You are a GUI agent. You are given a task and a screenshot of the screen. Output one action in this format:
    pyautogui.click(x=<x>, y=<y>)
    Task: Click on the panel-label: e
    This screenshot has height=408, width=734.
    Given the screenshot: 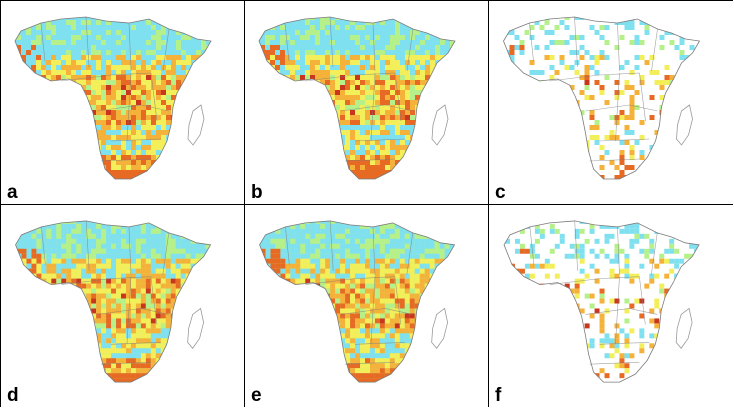 What is the action you would take?
    pyautogui.click(x=256, y=395)
    